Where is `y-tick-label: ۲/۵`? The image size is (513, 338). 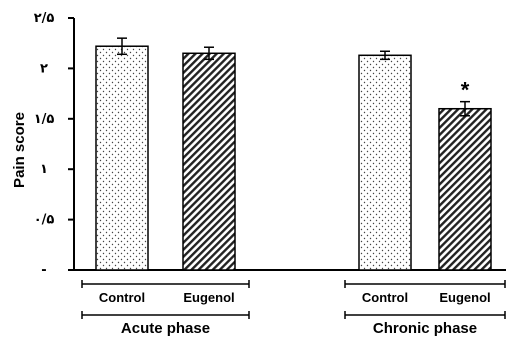 y-tick-label: ۲/۵ is located at coordinates (44, 18).